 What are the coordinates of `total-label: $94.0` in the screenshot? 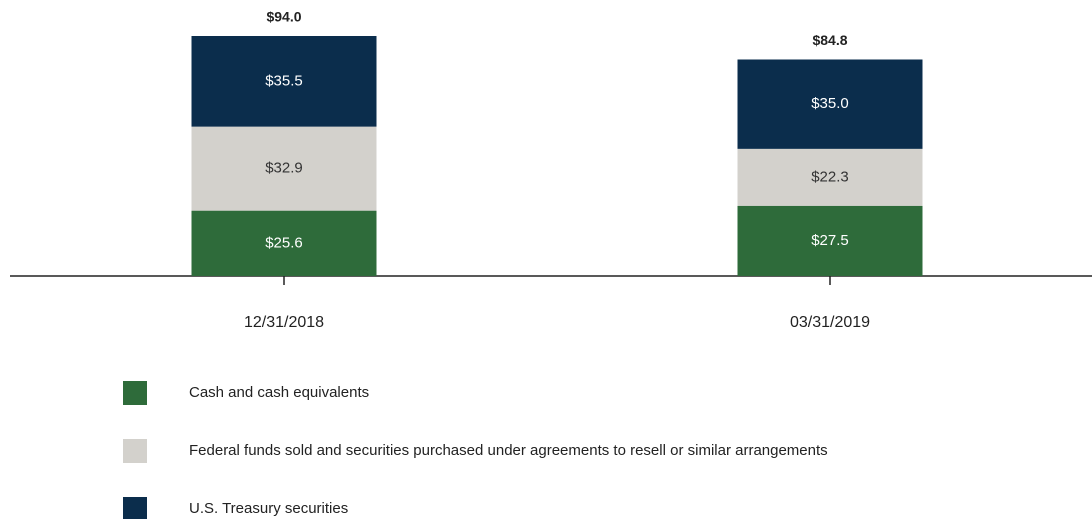 It's located at (283, 17).